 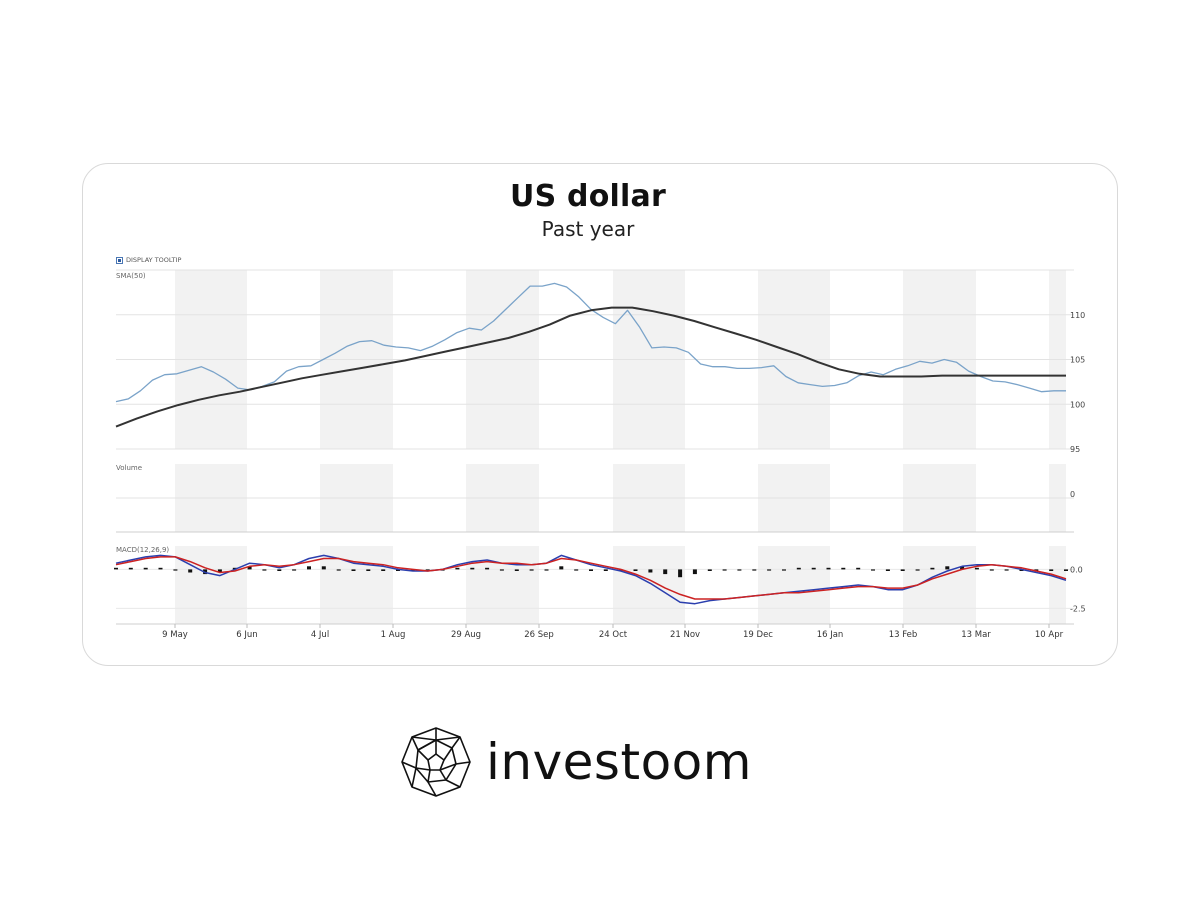 I want to click on y-tick-label: 0, so click(x=1072, y=494).